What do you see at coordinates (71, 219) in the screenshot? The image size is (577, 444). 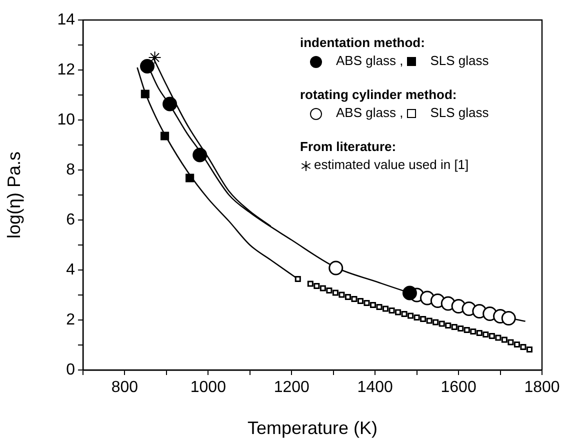 I see `y-tick-label: 6` at bounding box center [71, 219].